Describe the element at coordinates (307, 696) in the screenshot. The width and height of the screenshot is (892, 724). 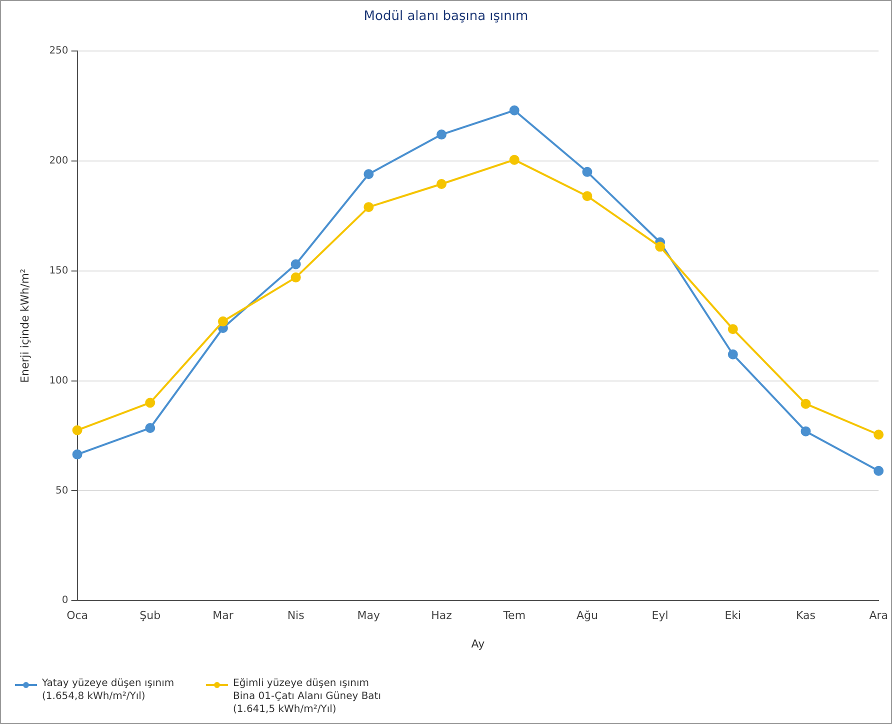
I see `legend-label: Eğimli yüzeye düşen ışınım Bina 01-Çatı Alanı Güney Batı (1.641,5 kWh/m²/Yıl)` at that location.